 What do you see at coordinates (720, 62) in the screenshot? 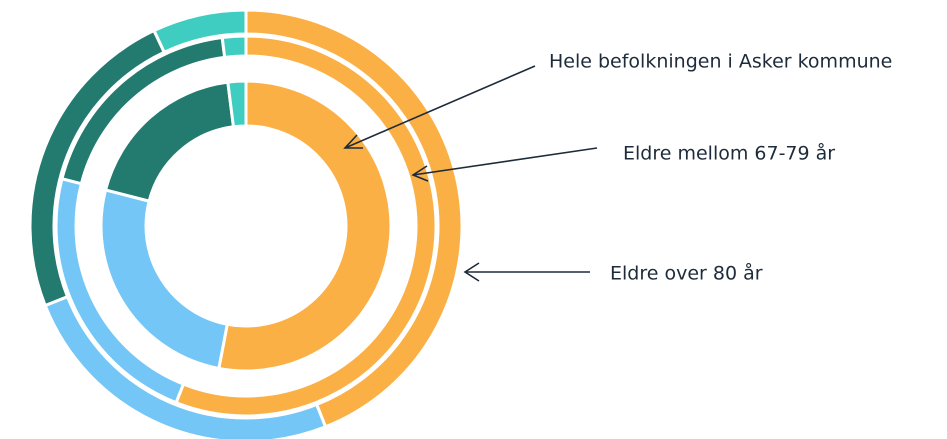
I see `ring-label: Hele befolkningen i Asker kommune` at bounding box center [720, 62].